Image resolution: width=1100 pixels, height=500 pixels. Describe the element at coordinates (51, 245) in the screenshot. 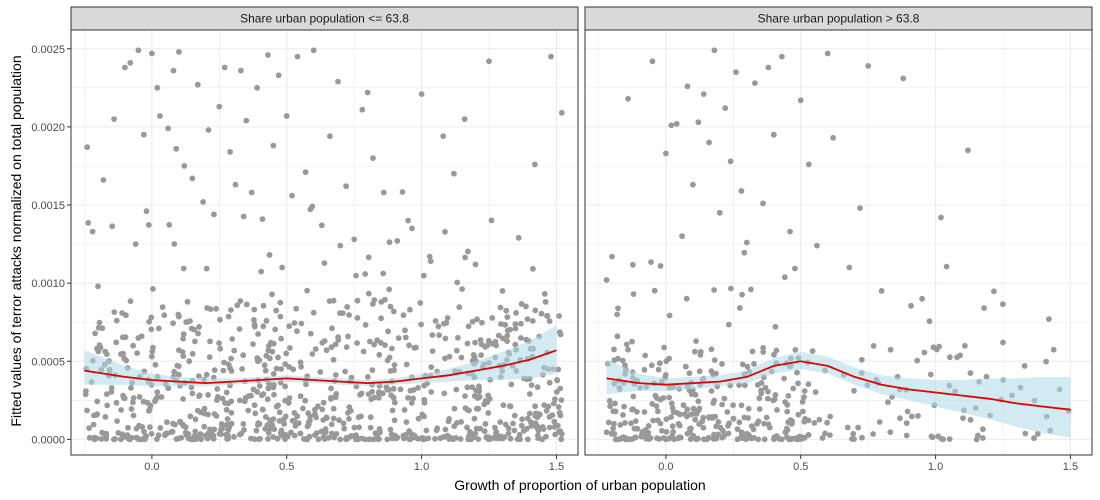

I see `y-axis: 0.0000 0.0005 0.0010 0.0015 0.0020 0.0025` at that location.